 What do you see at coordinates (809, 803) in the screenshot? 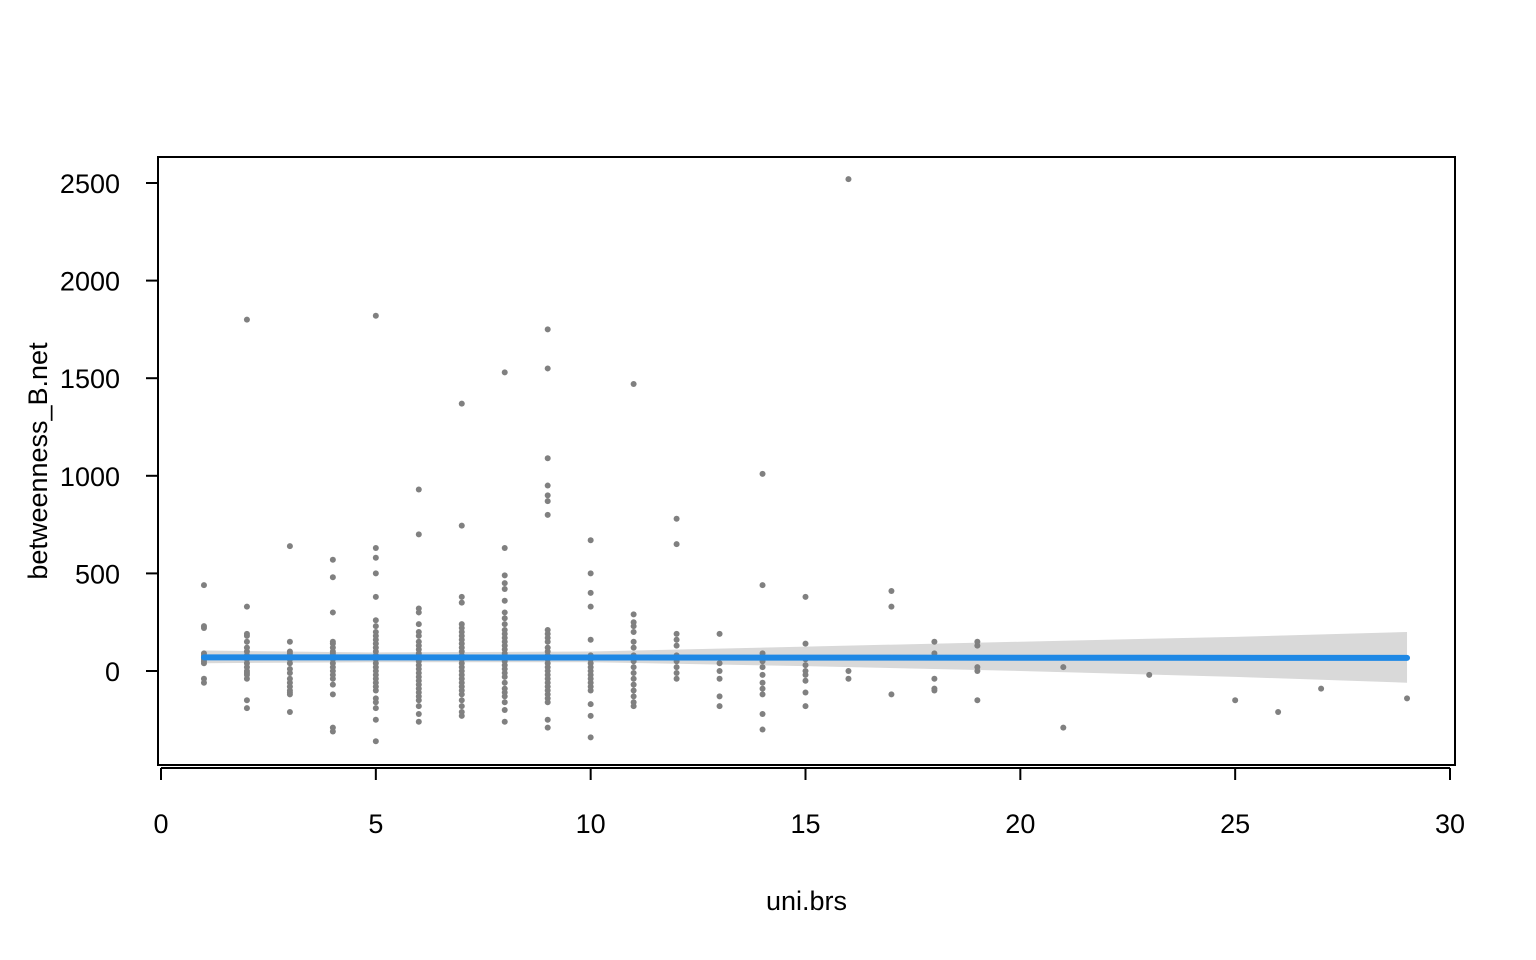
I see `x-axis: 0 5 10 15 20 25 30` at bounding box center [809, 803].